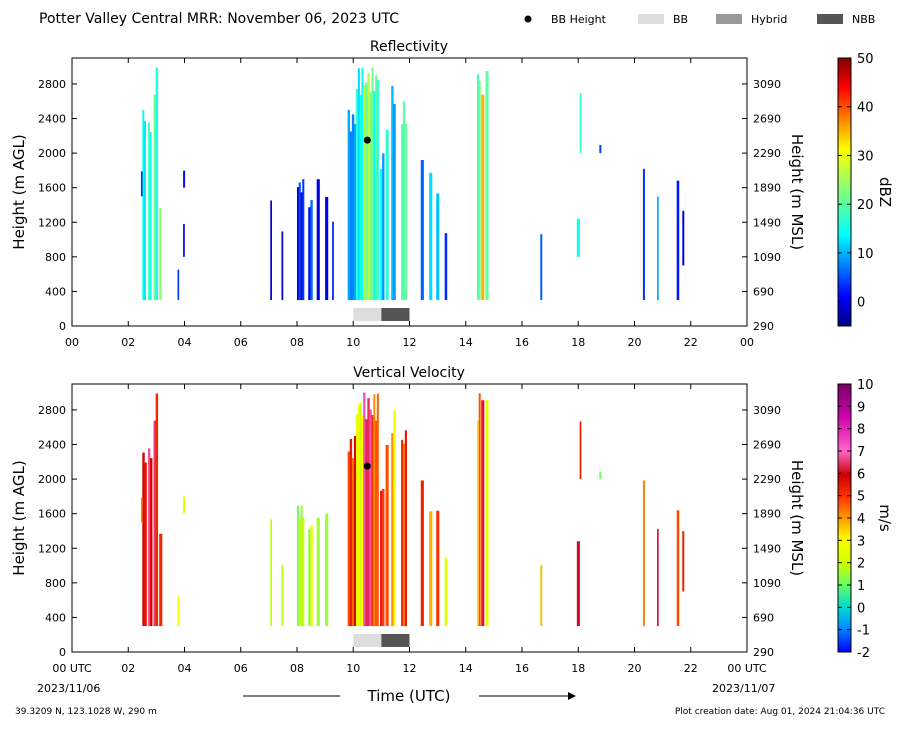  I want to click on legend-bb-height-label: BB Height, so click(579, 19).